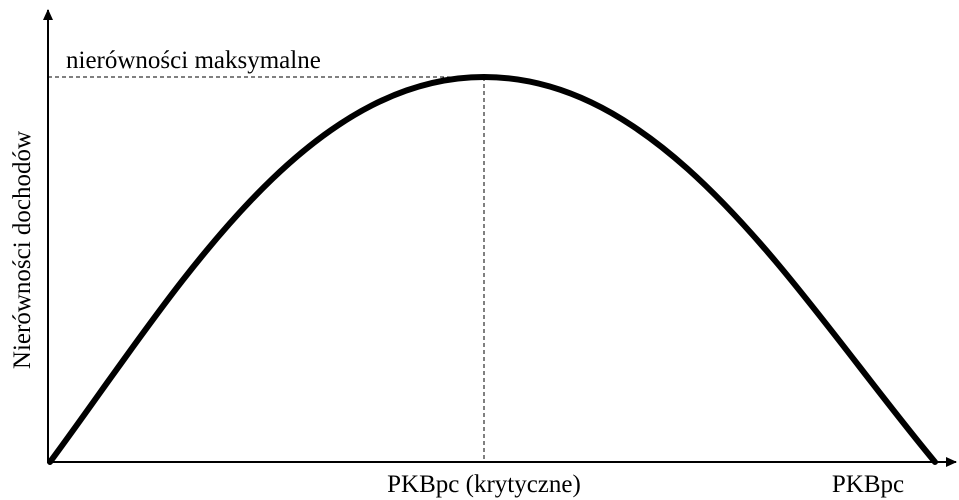  What do you see at coordinates (868, 484) in the screenshot?
I see `x-axis-label: PKBpc` at bounding box center [868, 484].